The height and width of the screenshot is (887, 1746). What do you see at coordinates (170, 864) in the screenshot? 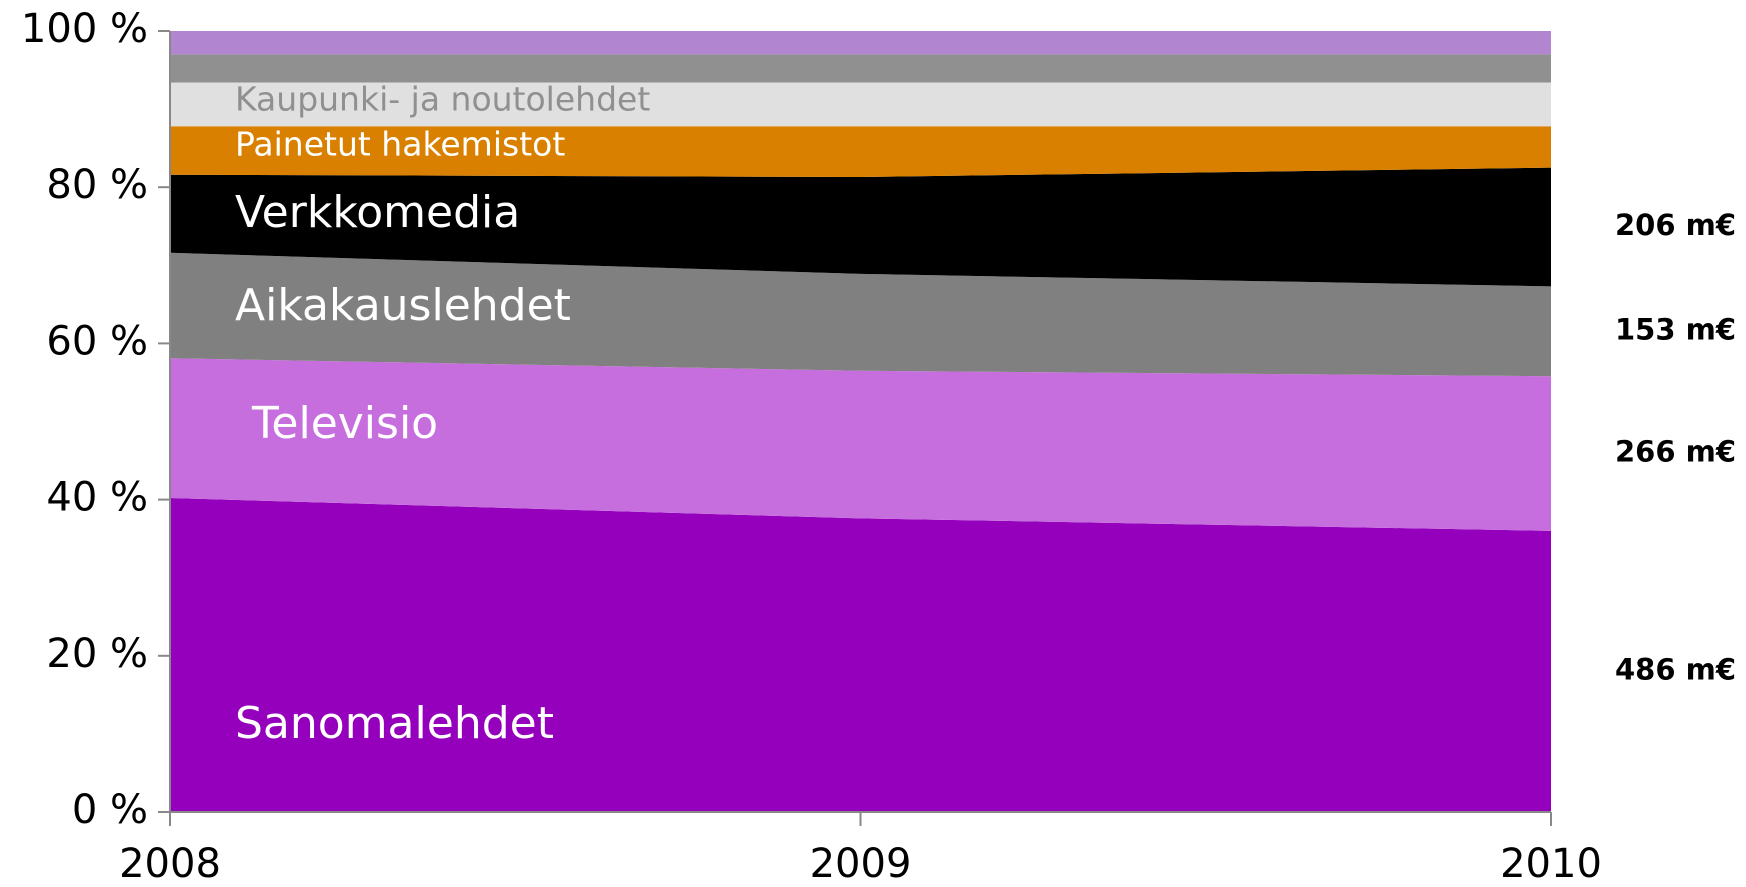
I see `x-tick-label: 2008` at bounding box center [170, 864].